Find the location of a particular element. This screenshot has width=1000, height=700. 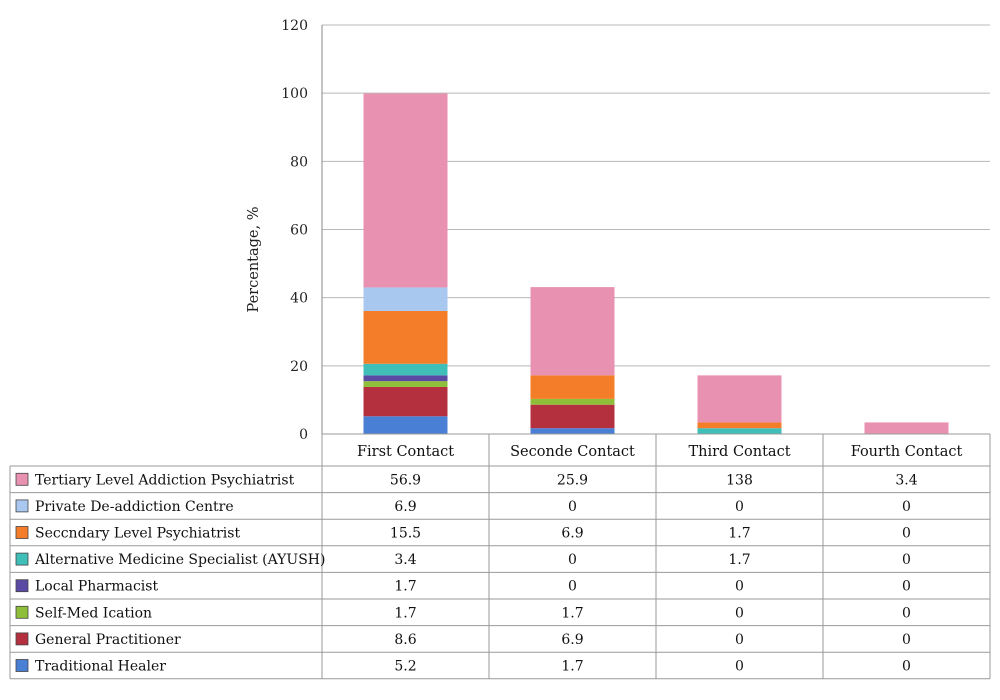

data-label: 8.6 is located at coordinates (405, 640).